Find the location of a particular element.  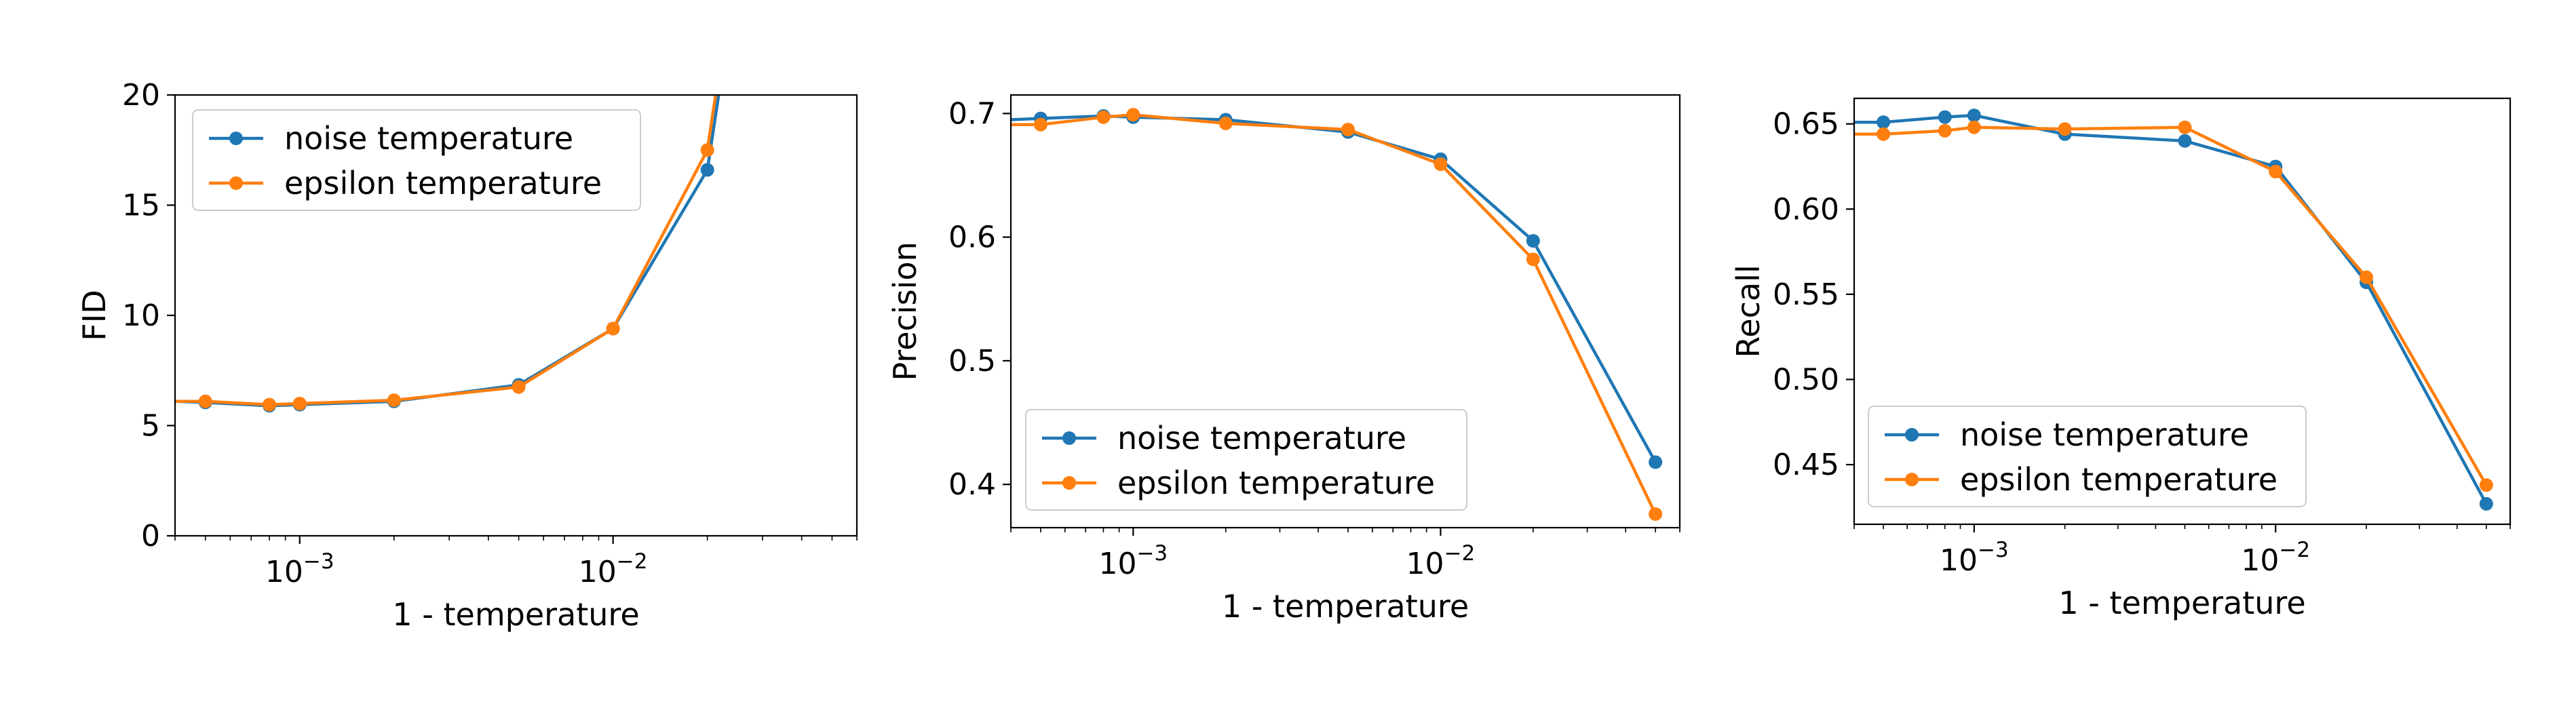

y-tick-label: 0.7 is located at coordinates (972, 113).